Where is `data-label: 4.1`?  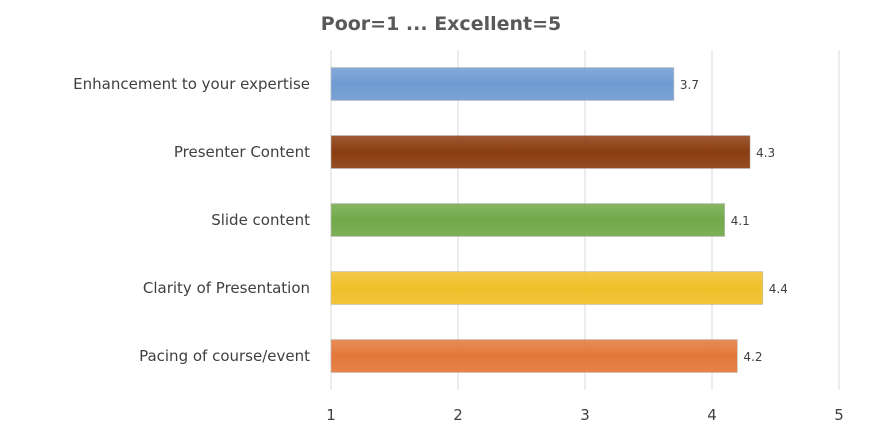
data-label: 4.1 is located at coordinates (740, 221).